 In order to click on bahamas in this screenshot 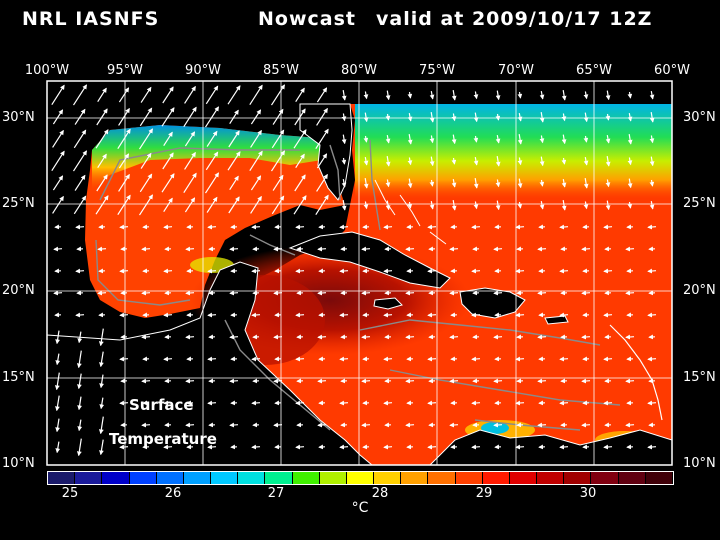, I will do `click(410, 212)`.